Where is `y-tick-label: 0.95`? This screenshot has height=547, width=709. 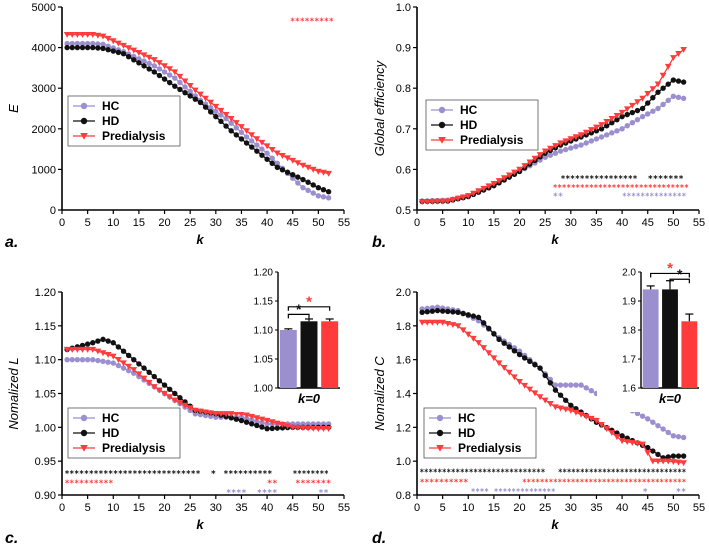 y-tick-label: 0.95 is located at coordinates (45, 462).